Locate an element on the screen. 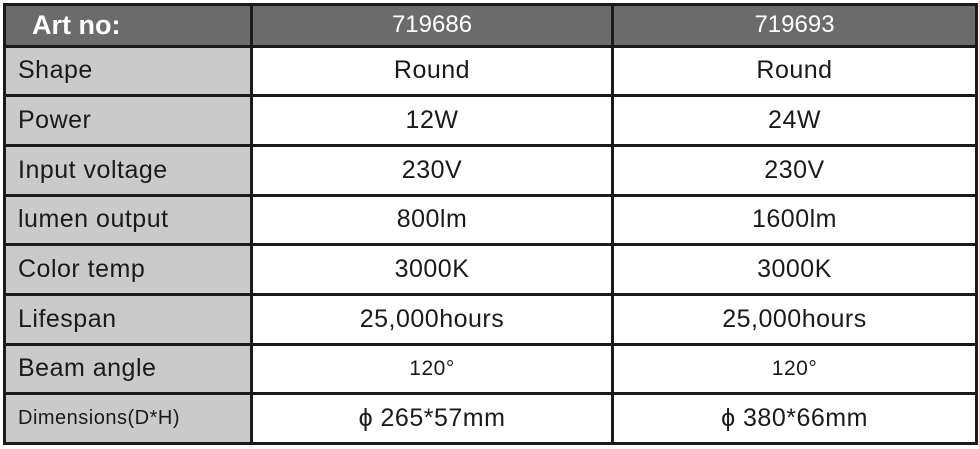  cell-value: ϕ 265*57mm is located at coordinates (432, 418).